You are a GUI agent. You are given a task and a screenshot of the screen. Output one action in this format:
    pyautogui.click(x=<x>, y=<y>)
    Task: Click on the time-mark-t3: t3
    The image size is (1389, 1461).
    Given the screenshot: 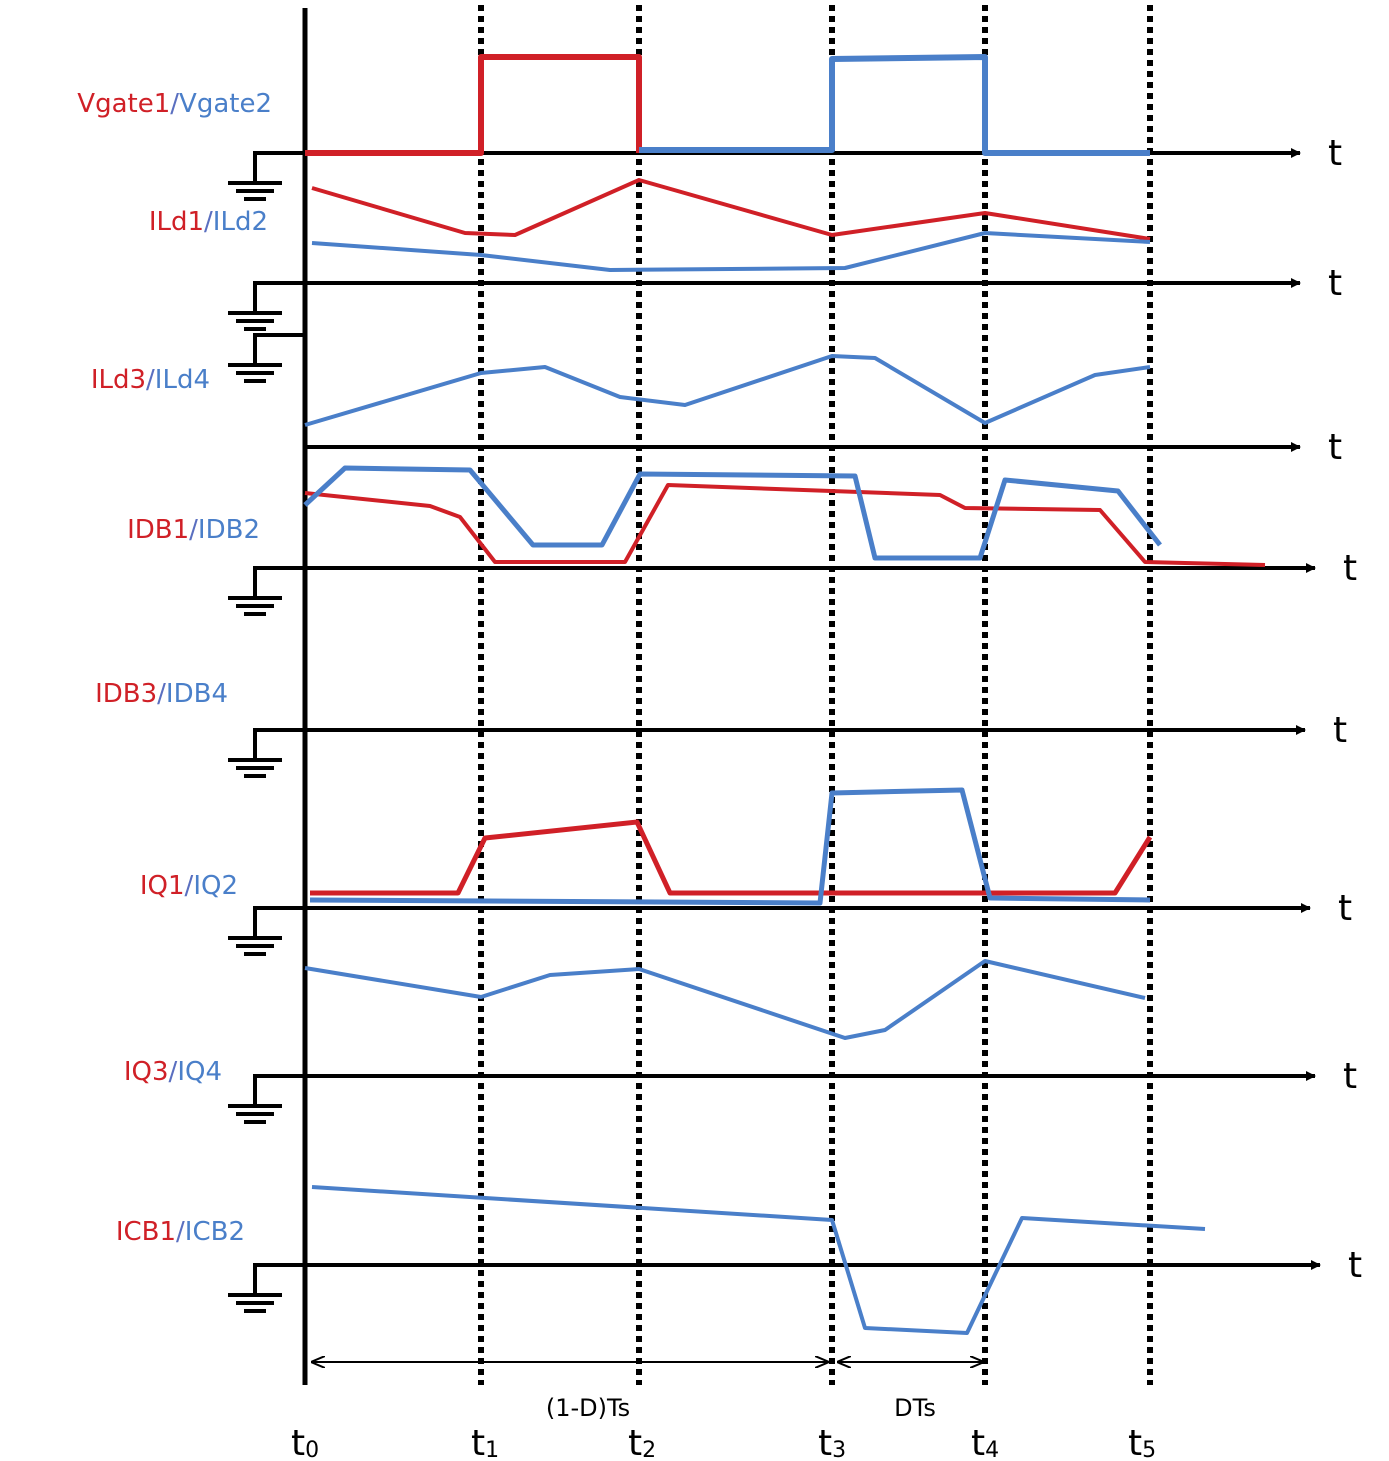 What is the action you would take?
    pyautogui.click(x=832, y=1442)
    